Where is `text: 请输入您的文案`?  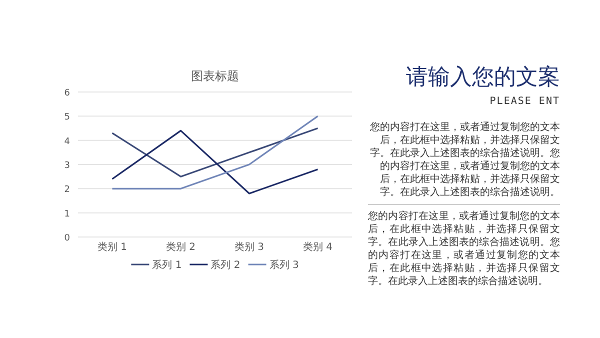
text: 请输入您的文案 is located at coordinates (482, 78).